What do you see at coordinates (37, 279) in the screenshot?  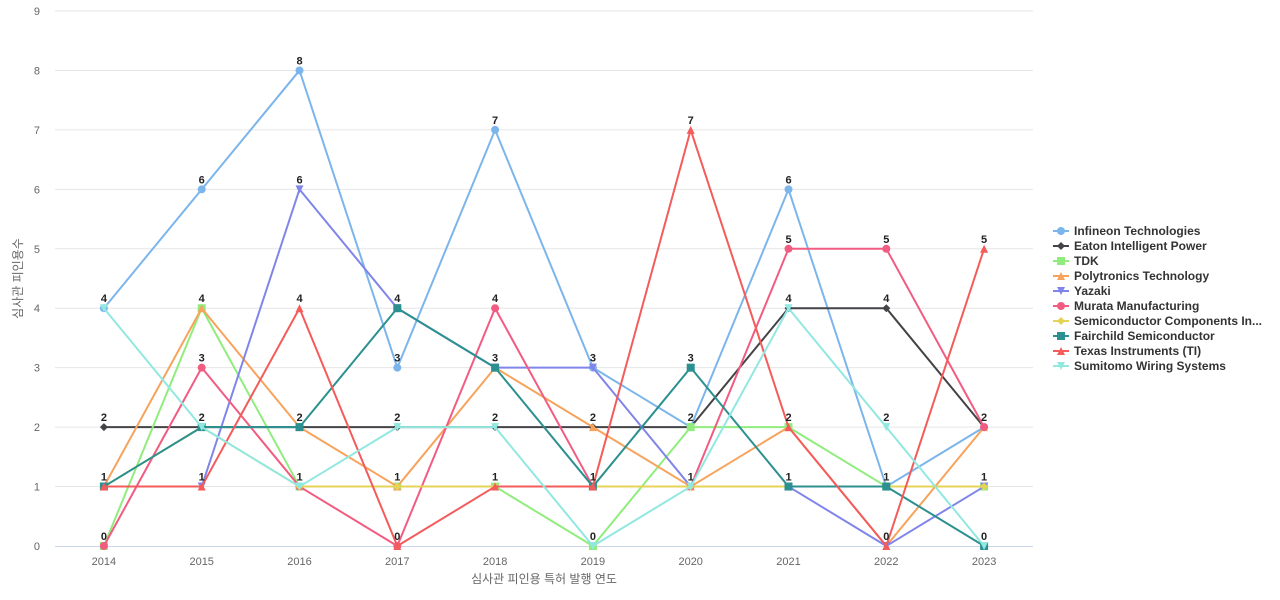 I see `y-axis-ticks: 0 1 2 3 4 5 6 7 8 9` at bounding box center [37, 279].